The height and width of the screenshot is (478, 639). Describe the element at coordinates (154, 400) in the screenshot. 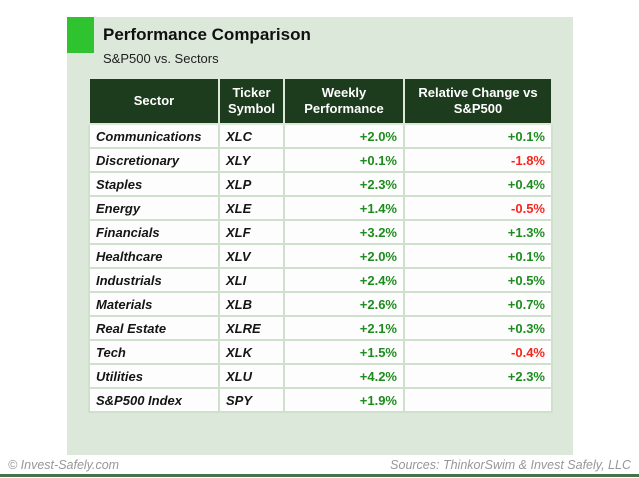

I see `sector-cell: S&P500 Index` at that location.